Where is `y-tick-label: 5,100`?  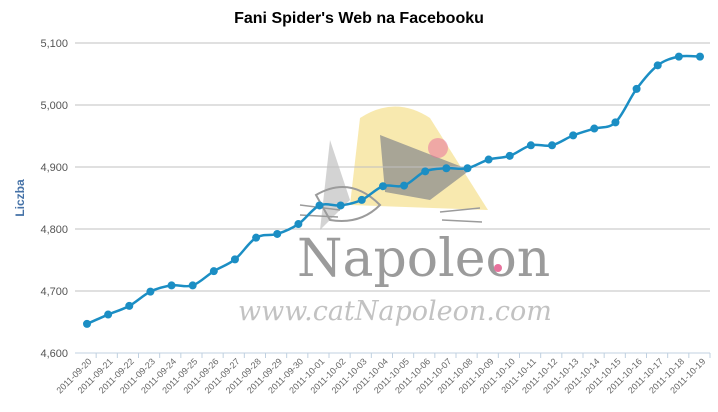 y-tick-label: 5,100 is located at coordinates (54, 44).